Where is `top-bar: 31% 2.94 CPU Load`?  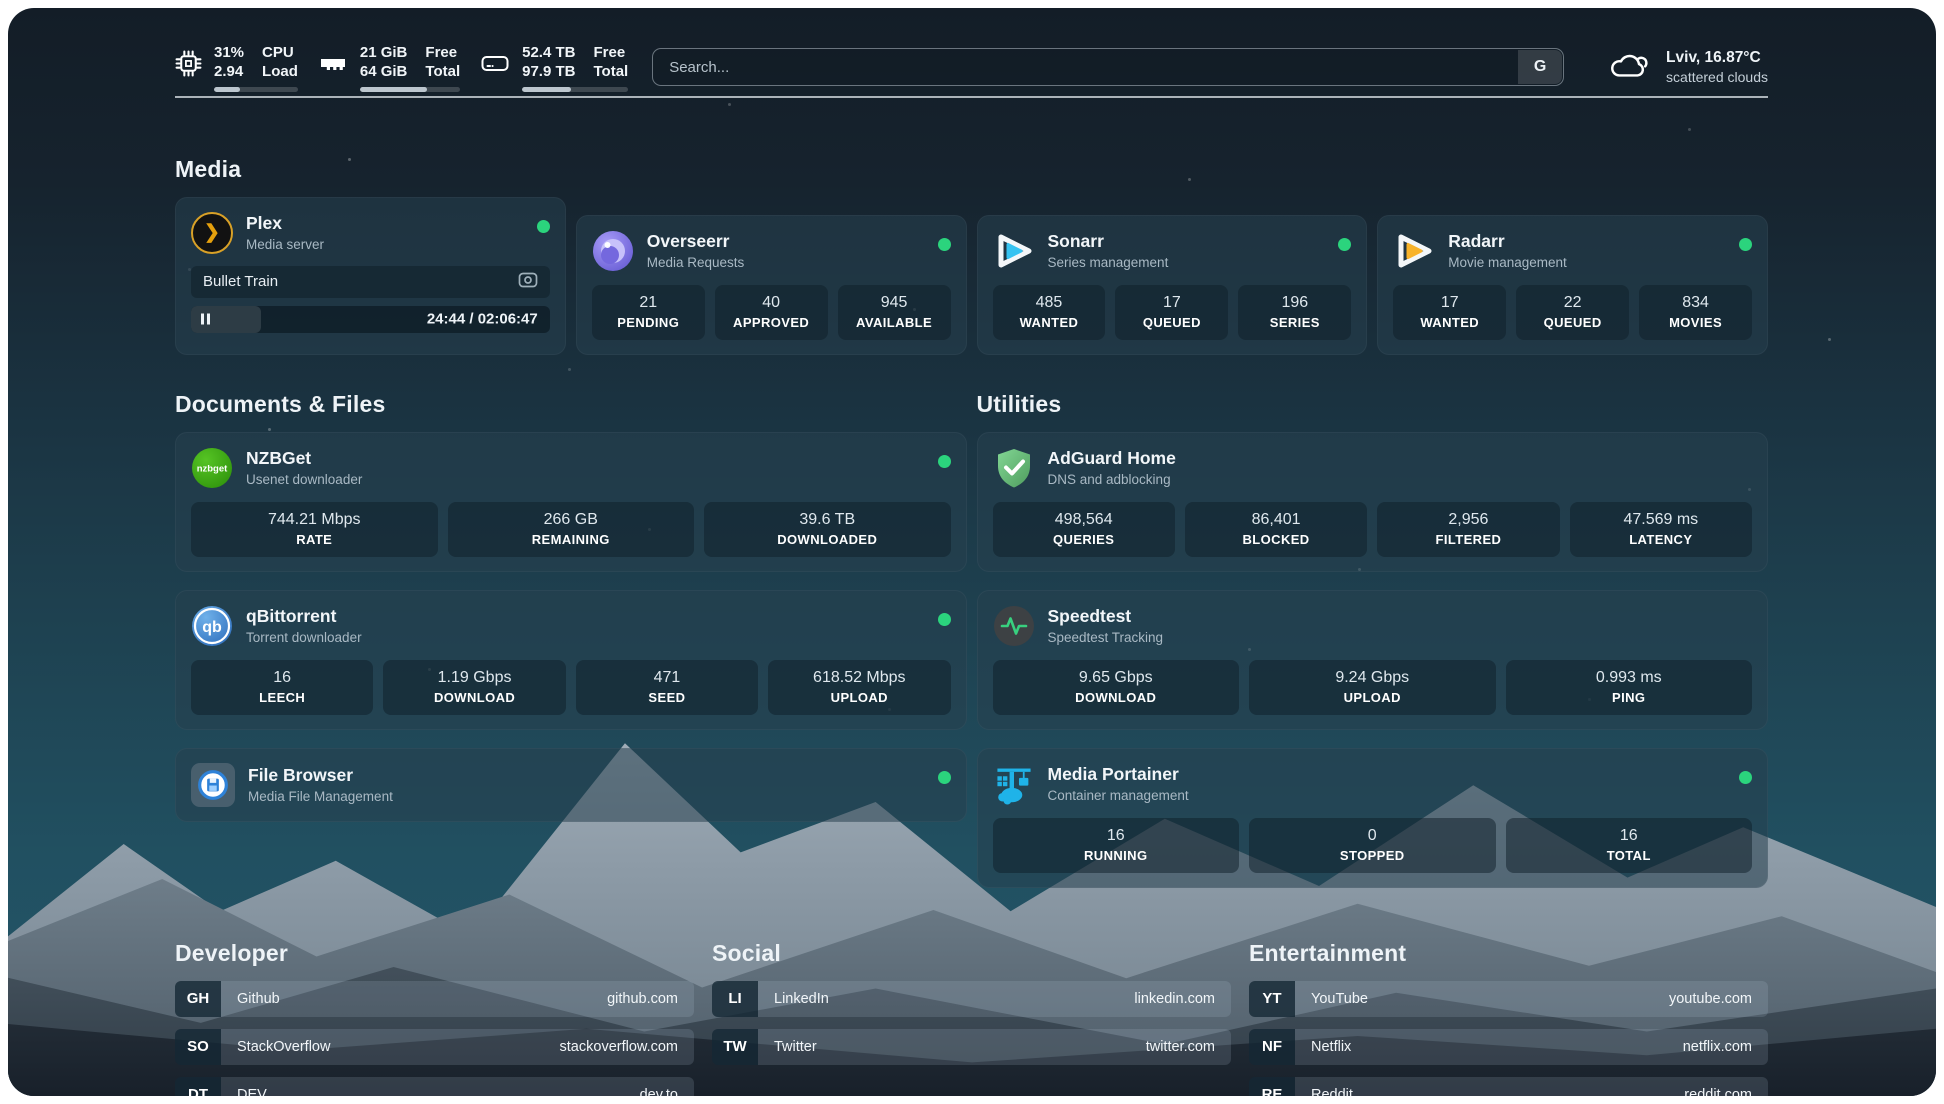
top-bar: 31% 2.94 CPU Load is located at coordinates (971, 52).